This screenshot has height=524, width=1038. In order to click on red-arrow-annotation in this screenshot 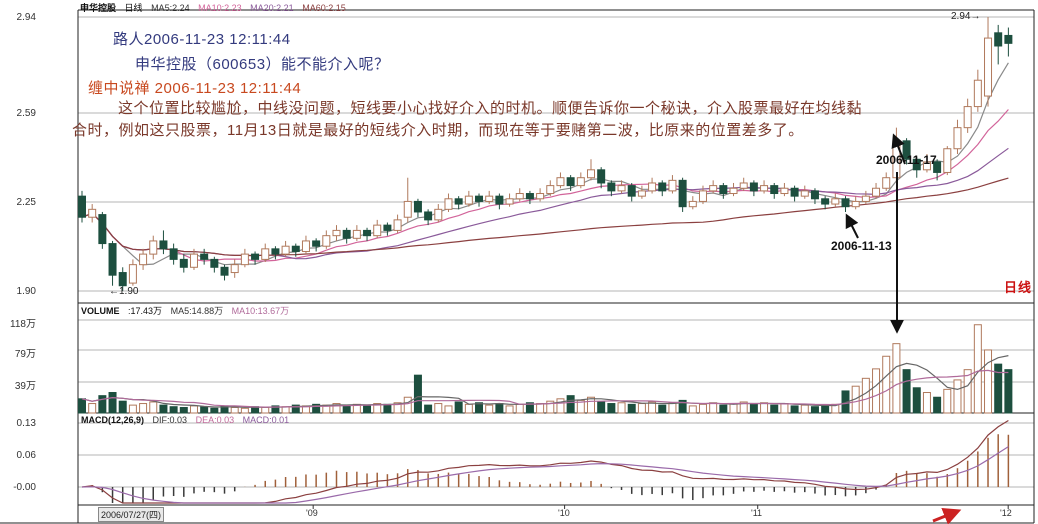, I will do `click(947, 515)`.